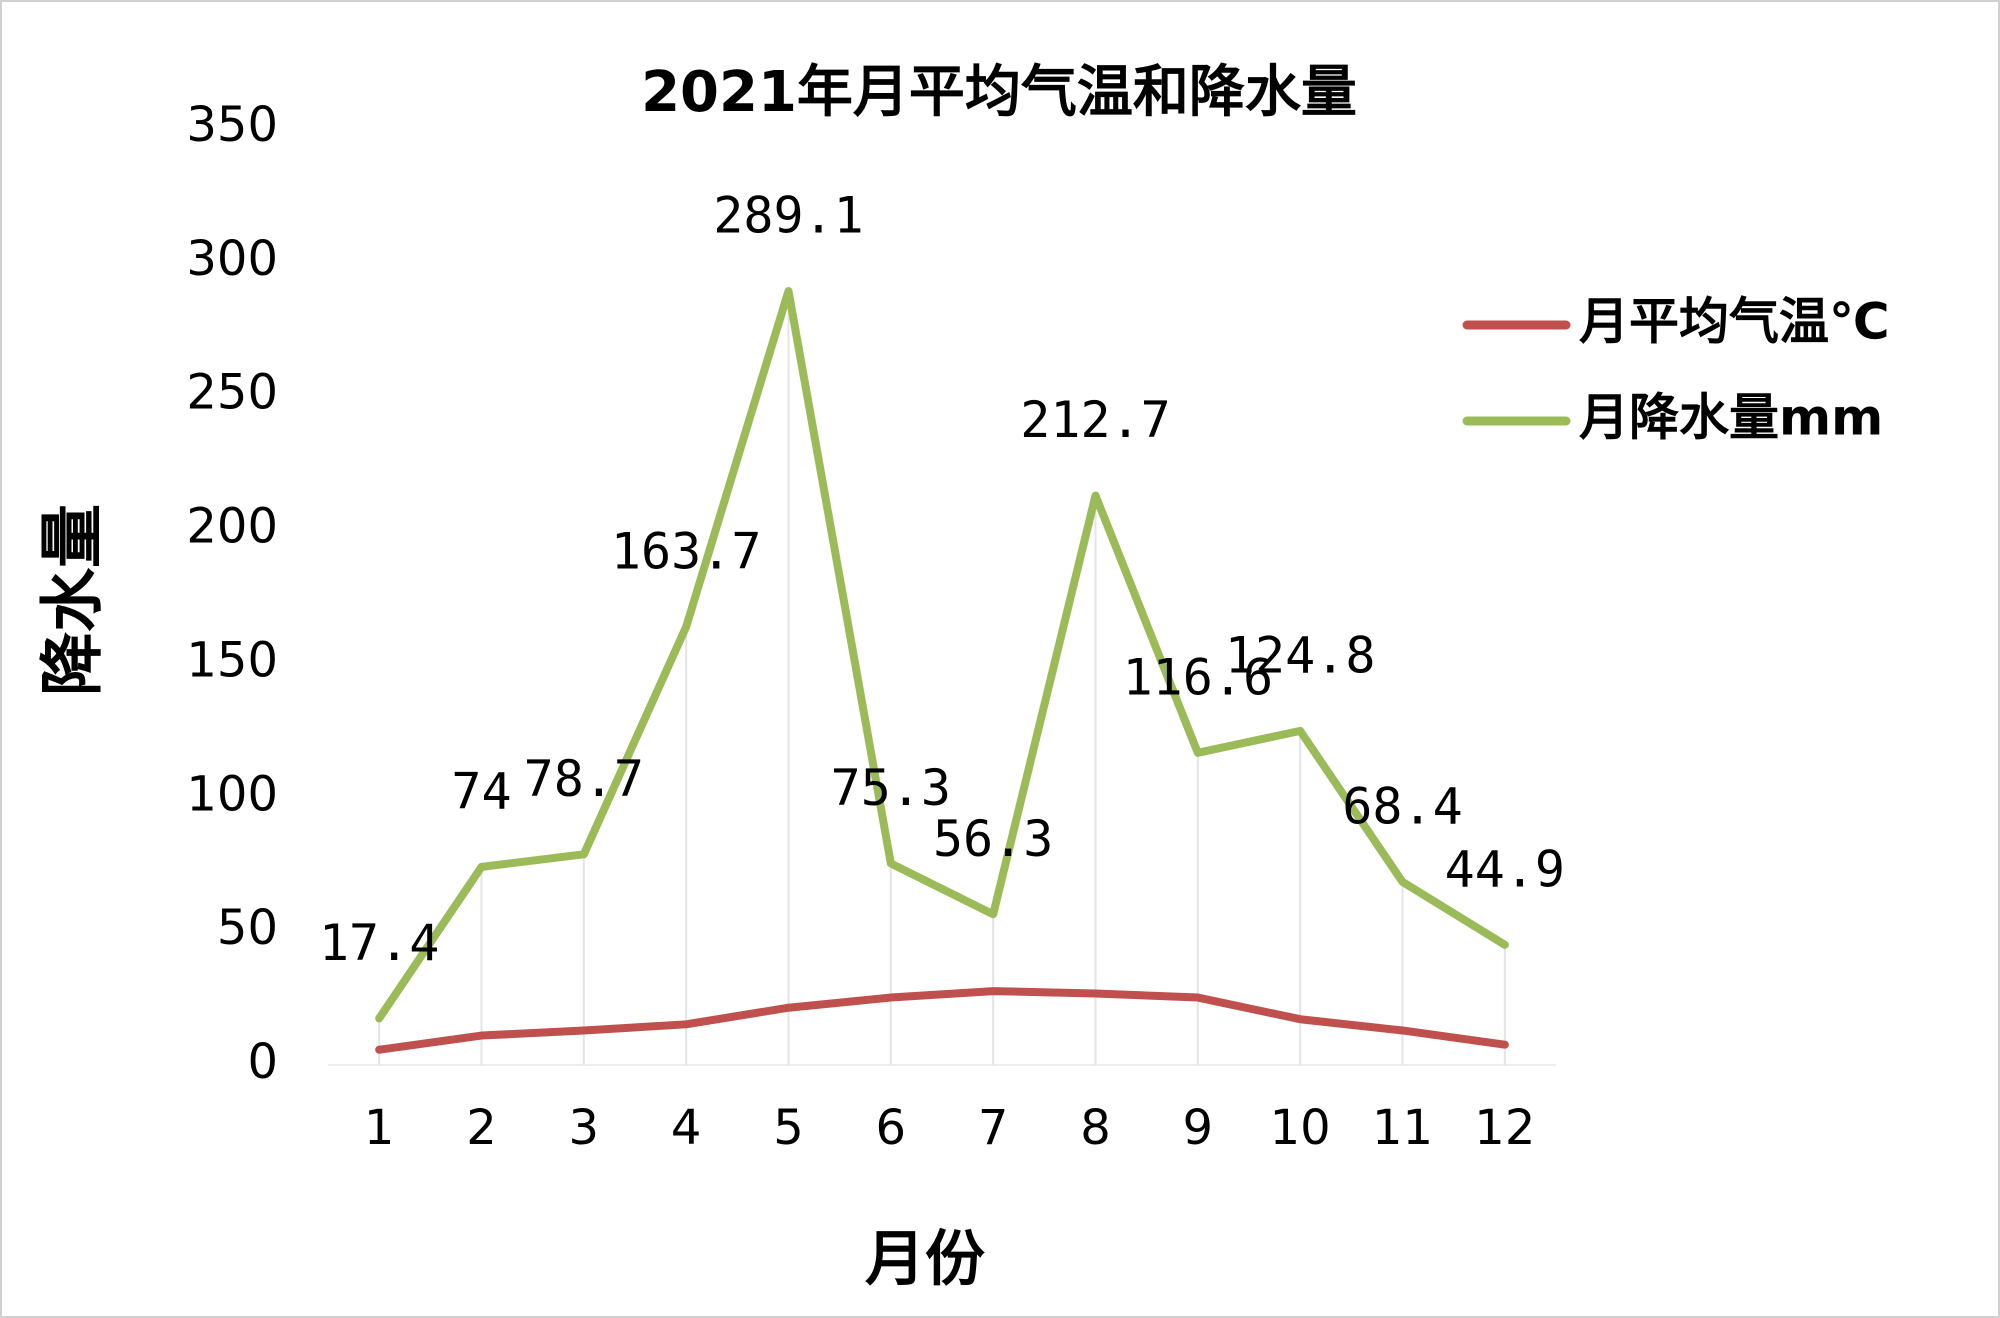 Image resolution: width=2000 pixels, height=1318 pixels. Describe the element at coordinates (1198, 1128) in the screenshot. I see `x-tick-label: 9` at that location.